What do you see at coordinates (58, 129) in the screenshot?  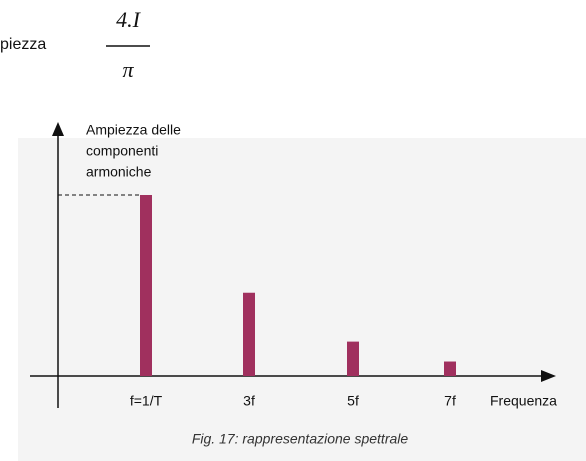 I see `y-axis-arrow` at bounding box center [58, 129].